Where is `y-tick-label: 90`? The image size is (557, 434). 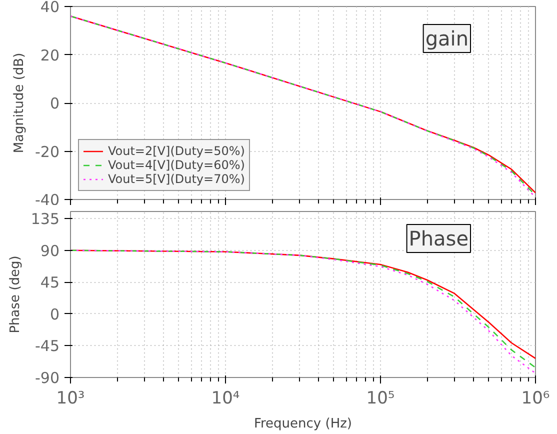 y-tick-label: 90 is located at coordinates (50, 251).